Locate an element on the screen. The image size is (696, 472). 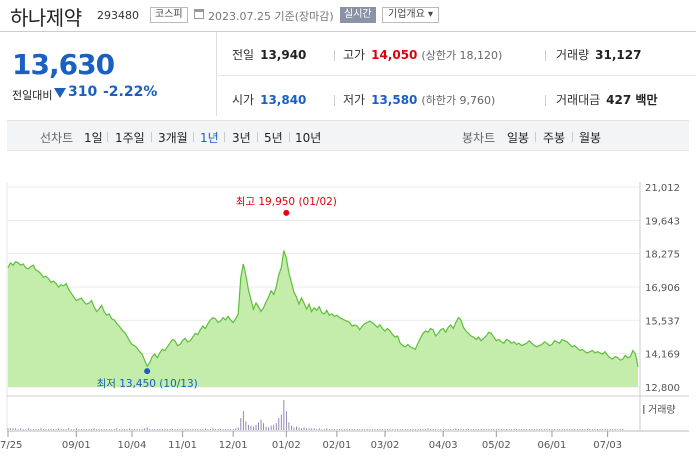
current-price: 13,630 is located at coordinates (63, 64).